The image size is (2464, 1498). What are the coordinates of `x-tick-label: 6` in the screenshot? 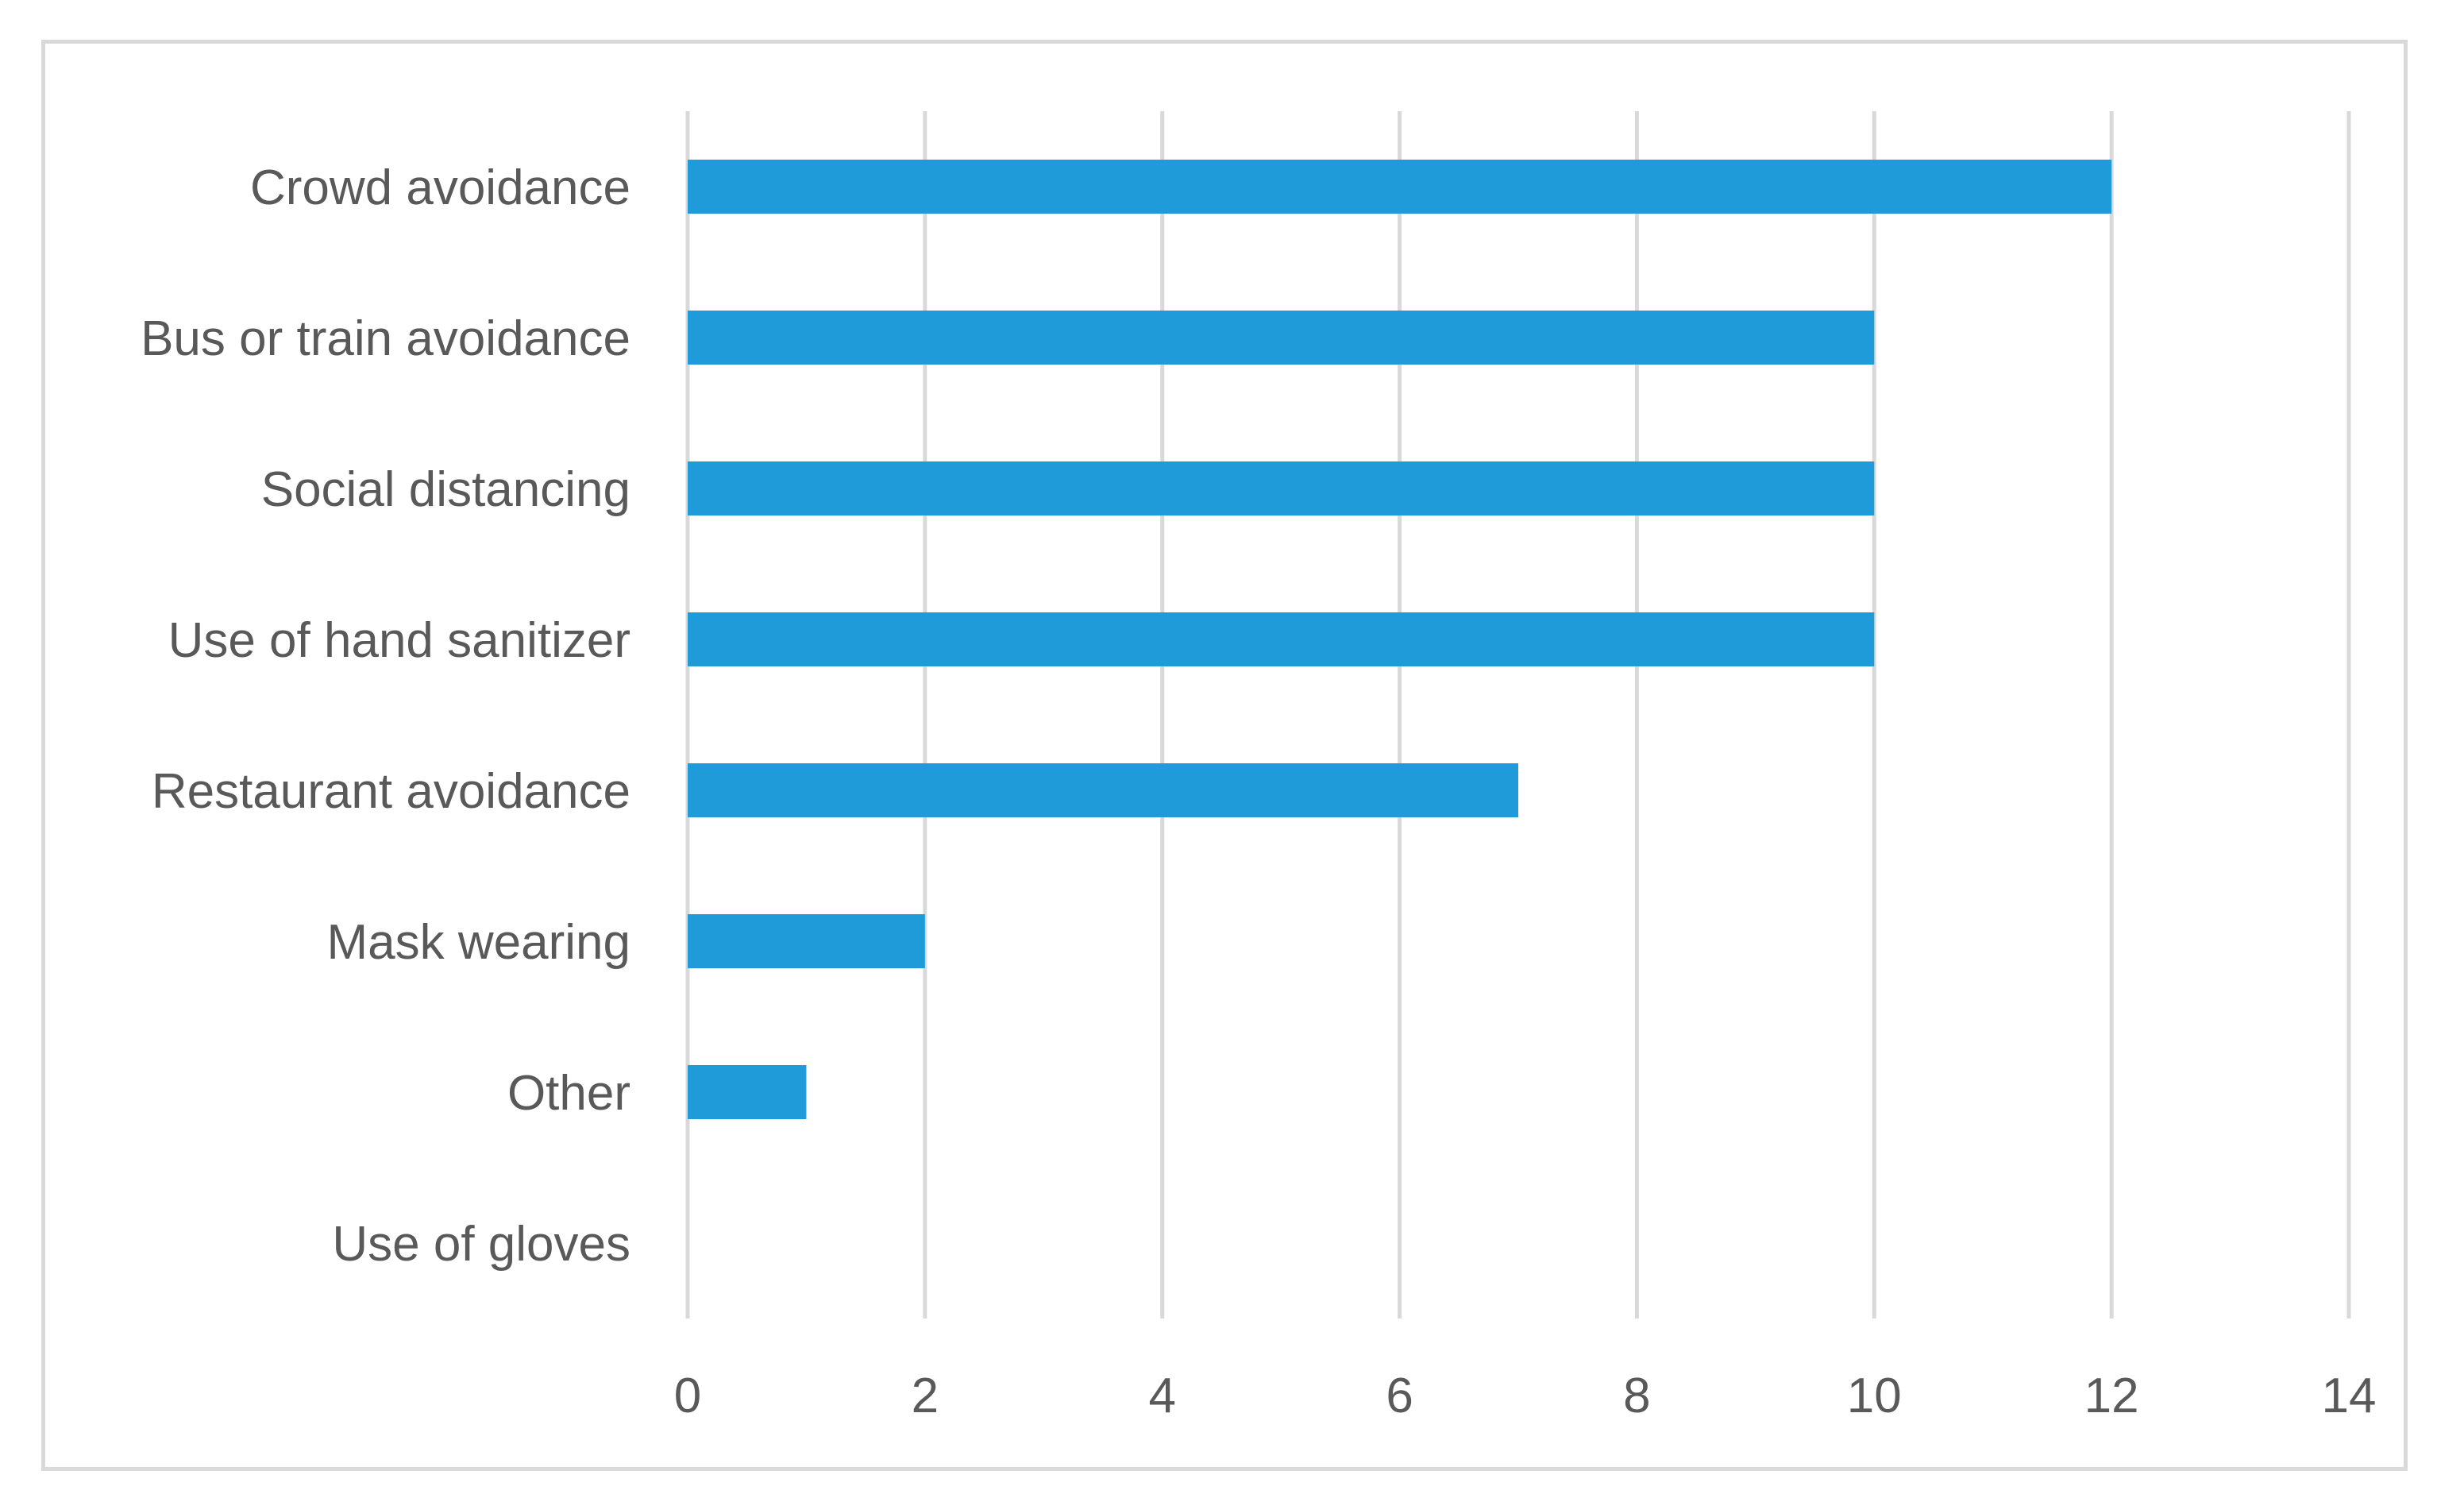 It's located at (1399, 1396).